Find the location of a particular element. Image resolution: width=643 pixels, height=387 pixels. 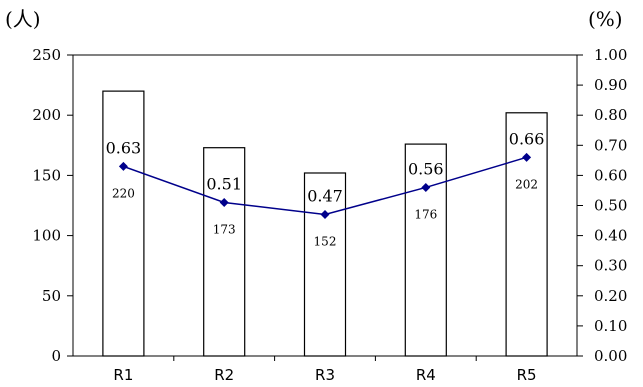

right-tick-label: 0.60 is located at coordinates (610, 175).